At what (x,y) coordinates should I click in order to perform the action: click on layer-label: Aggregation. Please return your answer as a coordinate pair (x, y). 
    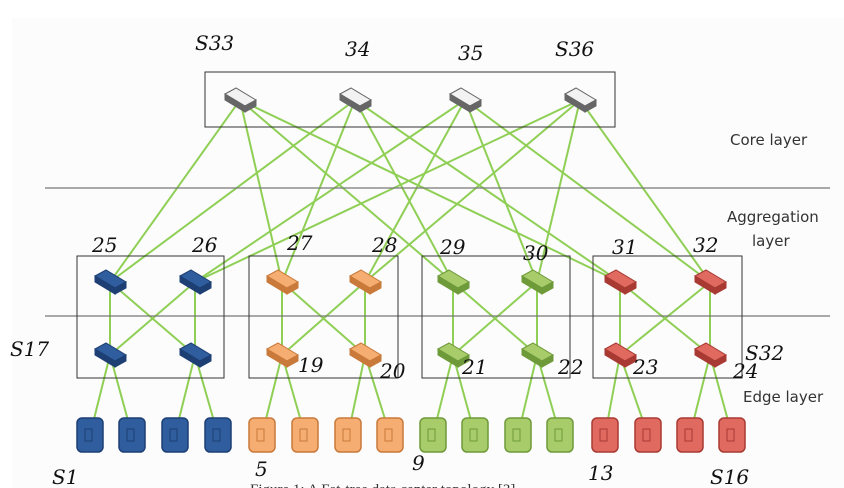
    Looking at the image, I should click on (773, 217).